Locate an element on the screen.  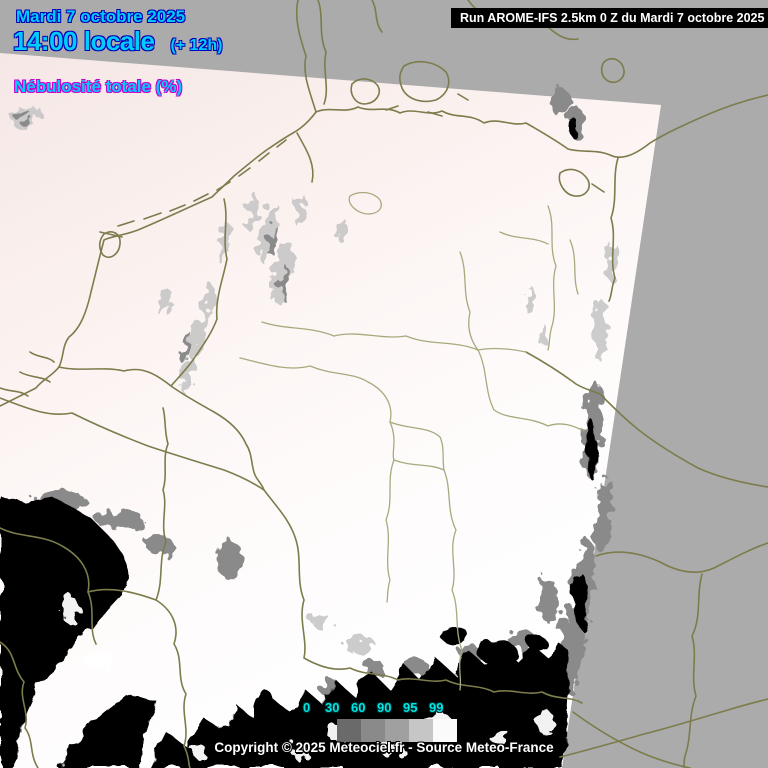
forecast-offset-label: (+ 12h) is located at coordinates (196, 45).